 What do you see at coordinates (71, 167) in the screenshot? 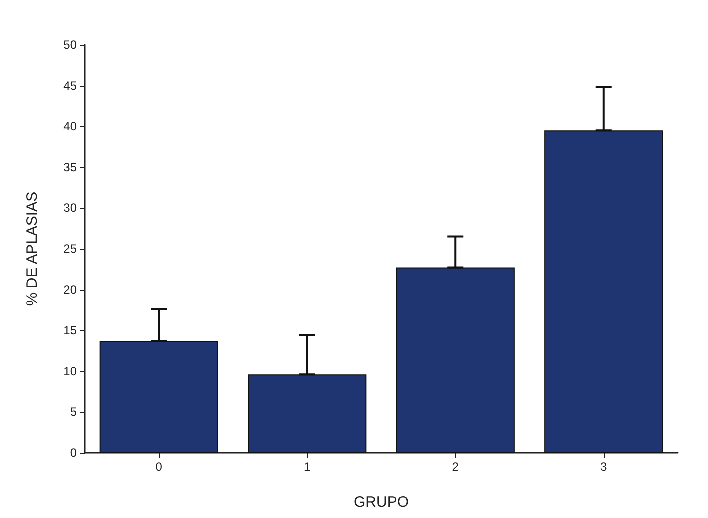
I see `y-tick-label: 35` at bounding box center [71, 167].